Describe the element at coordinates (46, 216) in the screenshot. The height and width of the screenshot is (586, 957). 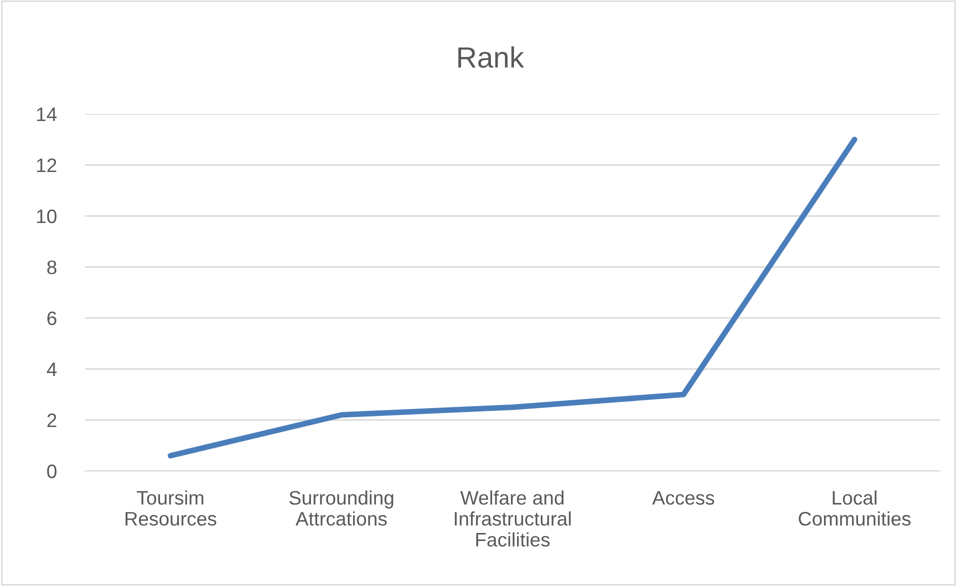
I see `y-tick-label: 10` at that location.